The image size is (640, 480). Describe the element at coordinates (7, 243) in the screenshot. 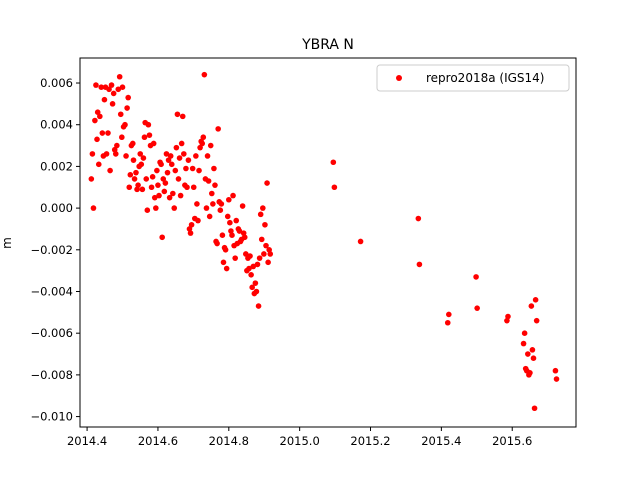

I see `y-axis-label: m` at that location.